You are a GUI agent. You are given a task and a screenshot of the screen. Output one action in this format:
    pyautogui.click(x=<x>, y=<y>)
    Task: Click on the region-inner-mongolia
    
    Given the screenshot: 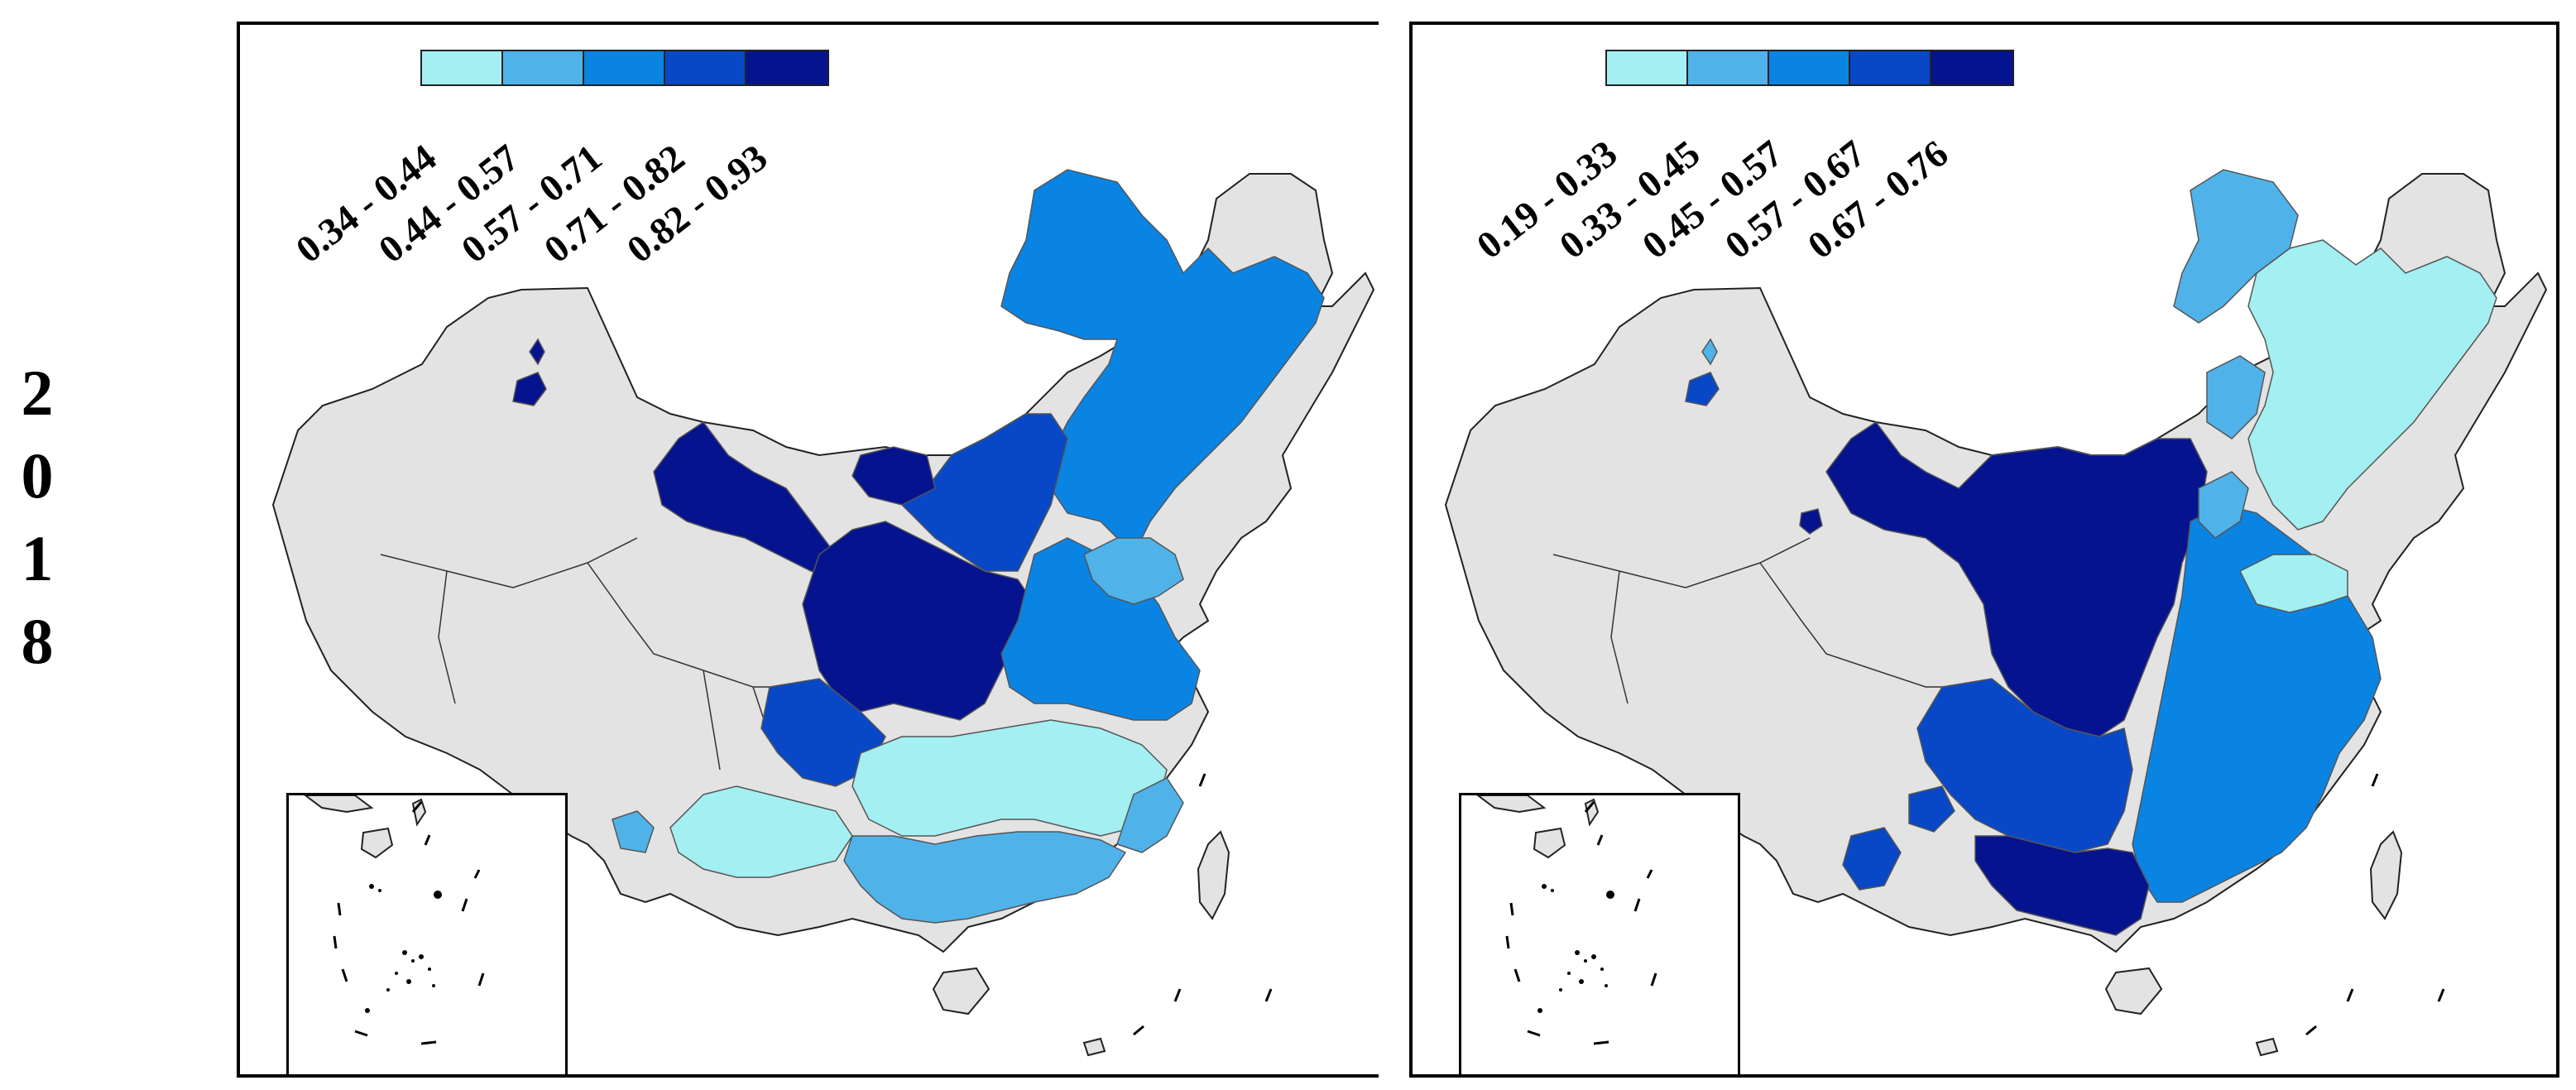 What is the action you would take?
    pyautogui.click(x=984, y=492)
    